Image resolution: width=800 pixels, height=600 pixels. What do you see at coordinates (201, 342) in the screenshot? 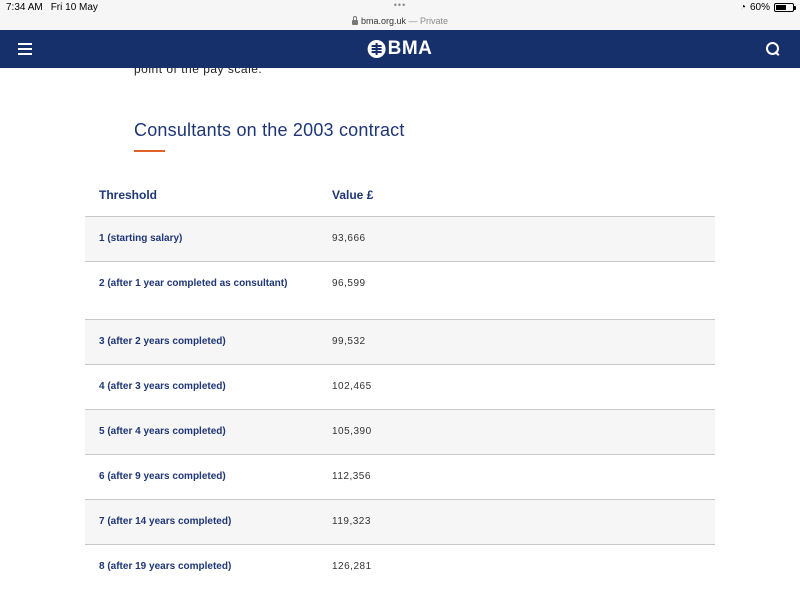
I see `threshold-cell: 3 (after 2 years completed)` at bounding box center [201, 342].